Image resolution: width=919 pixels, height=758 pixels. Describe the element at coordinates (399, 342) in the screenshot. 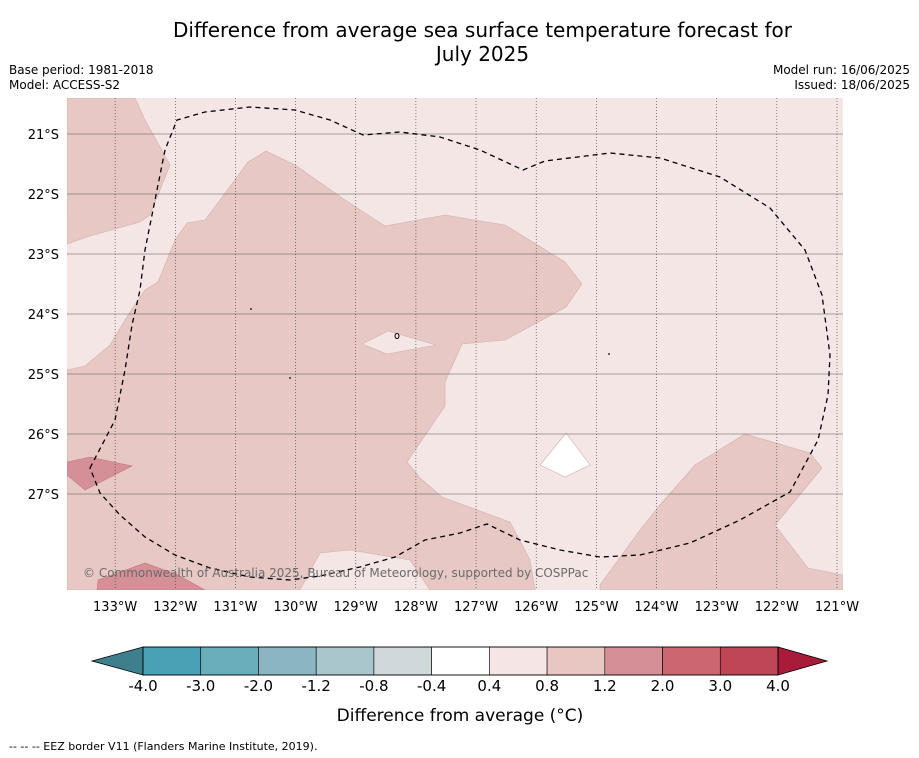

I see `anomaly-hole-central` at that location.